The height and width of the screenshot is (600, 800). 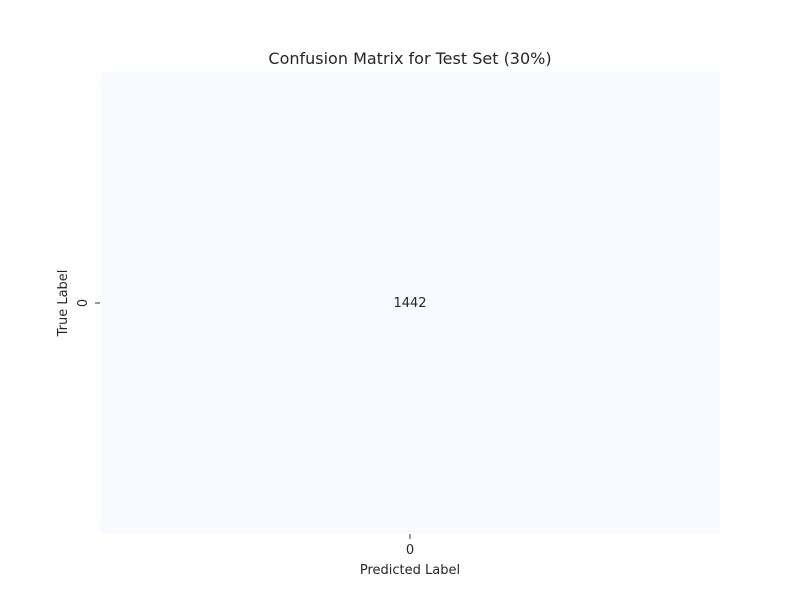 I want to click on cell-value-label: 1442, so click(x=409, y=303).